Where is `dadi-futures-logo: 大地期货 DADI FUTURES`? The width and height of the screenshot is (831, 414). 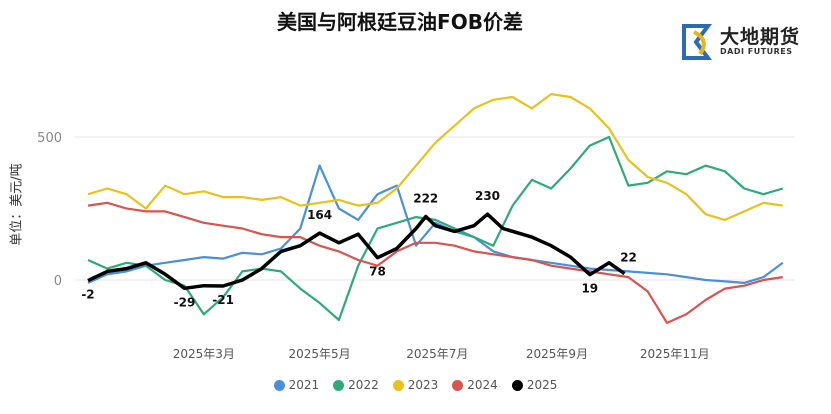 dadi-futures-logo: 大地期货 DADI FUTURES is located at coordinates (755, 42).